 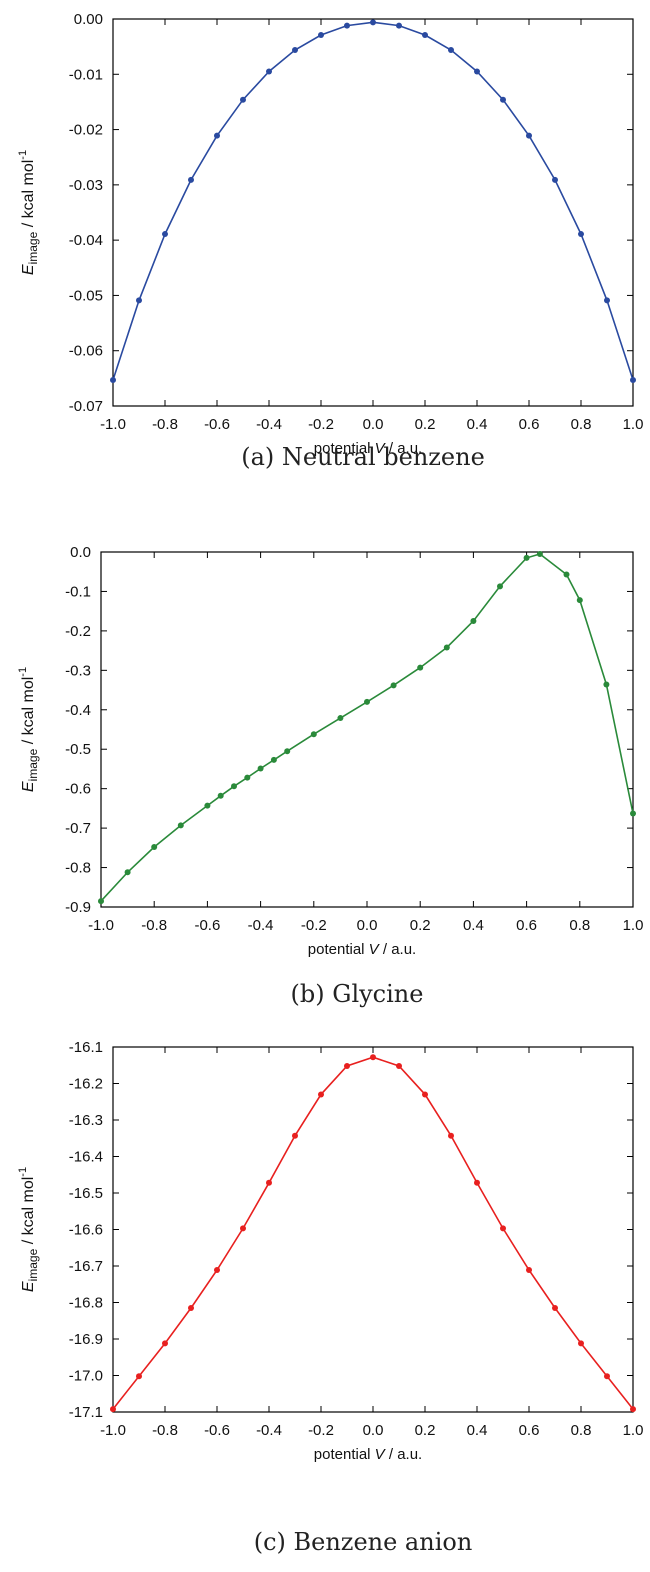 What do you see at coordinates (88, 19) in the screenshot?
I see `y-tick-label: 0.00` at bounding box center [88, 19].